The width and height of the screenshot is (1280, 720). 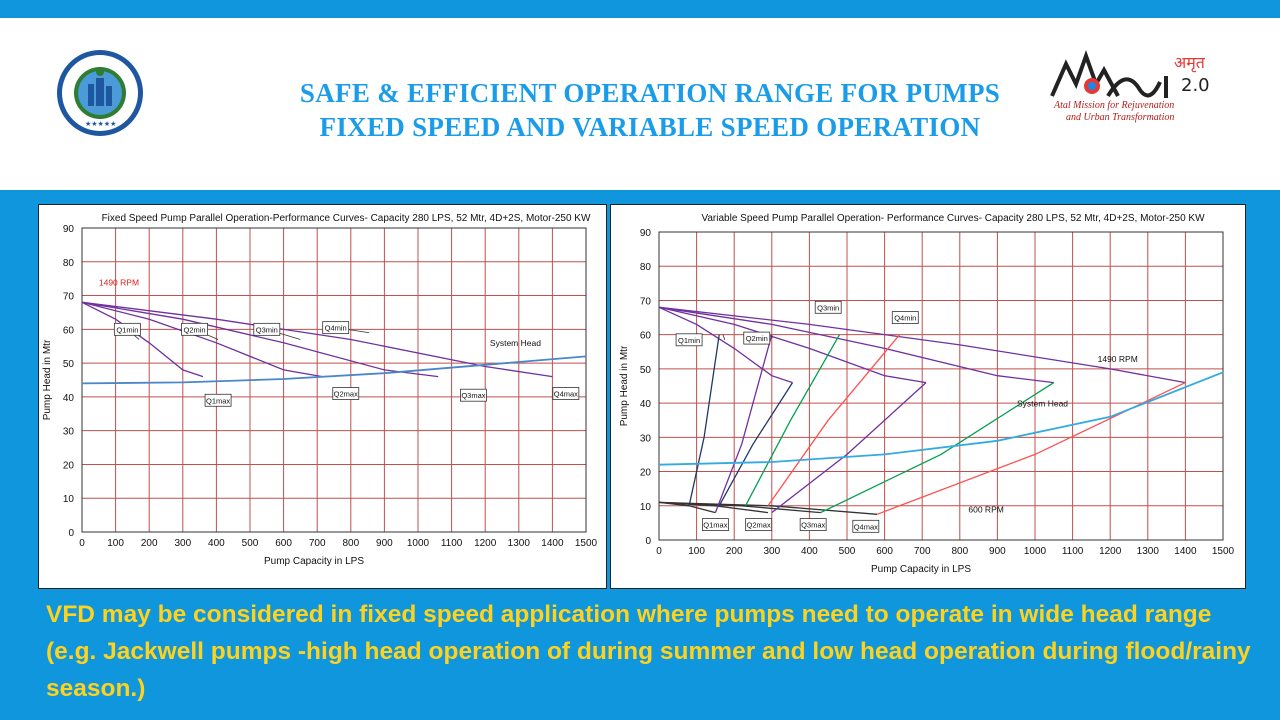 What do you see at coordinates (1118, 359) in the screenshot?
I see `chart-annotation: 1490 RPM` at bounding box center [1118, 359].